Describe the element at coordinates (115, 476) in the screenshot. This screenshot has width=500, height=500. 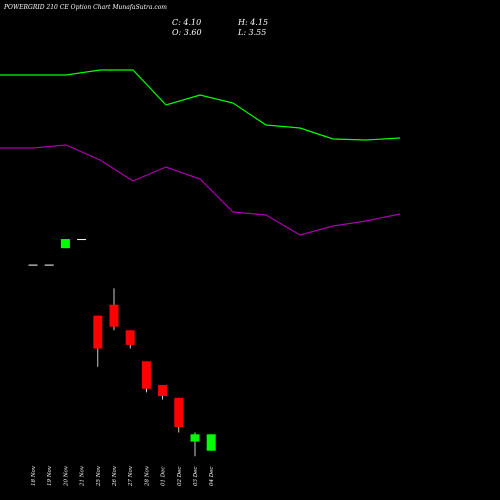
I see `x-tick-label: 26 Nov` at that location.